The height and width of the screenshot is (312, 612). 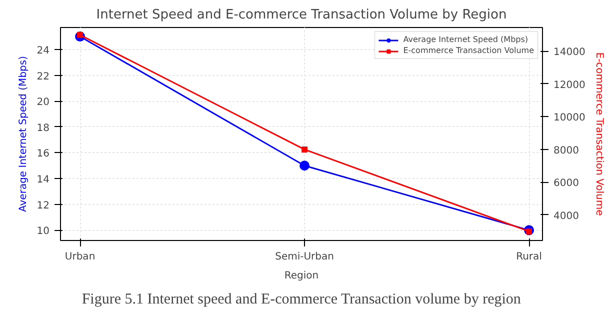 I want to click on y-tick-label: 22, so click(x=43, y=76).